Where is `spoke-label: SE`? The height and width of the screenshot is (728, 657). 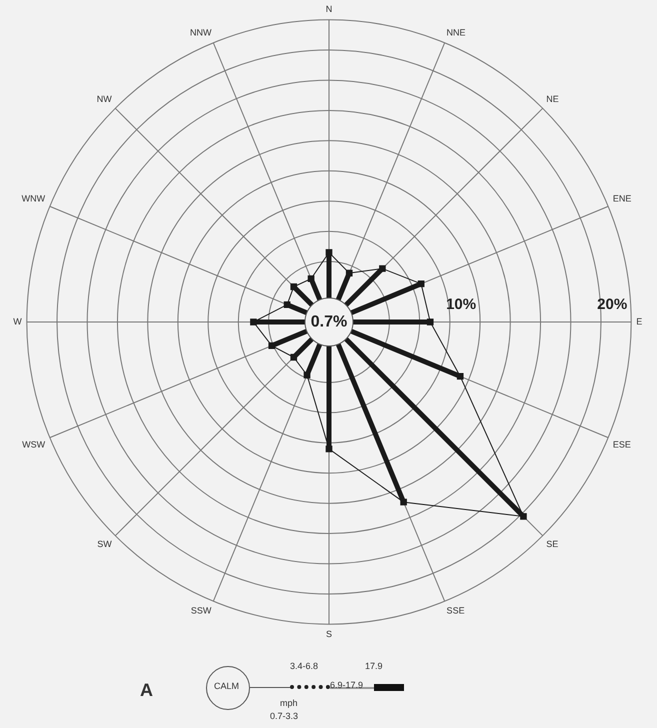 spoke-label: SE is located at coordinates (552, 544).